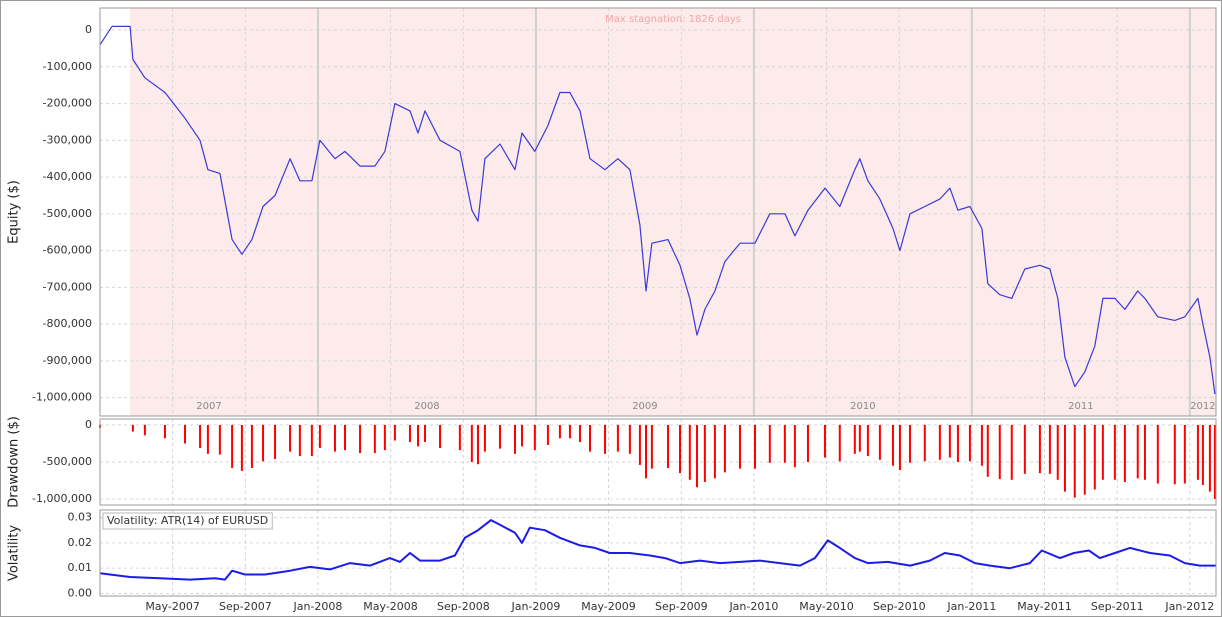 The width and height of the screenshot is (1222, 617). What do you see at coordinates (1080, 406) in the screenshot?
I see `year-label: 2011` at bounding box center [1080, 406].